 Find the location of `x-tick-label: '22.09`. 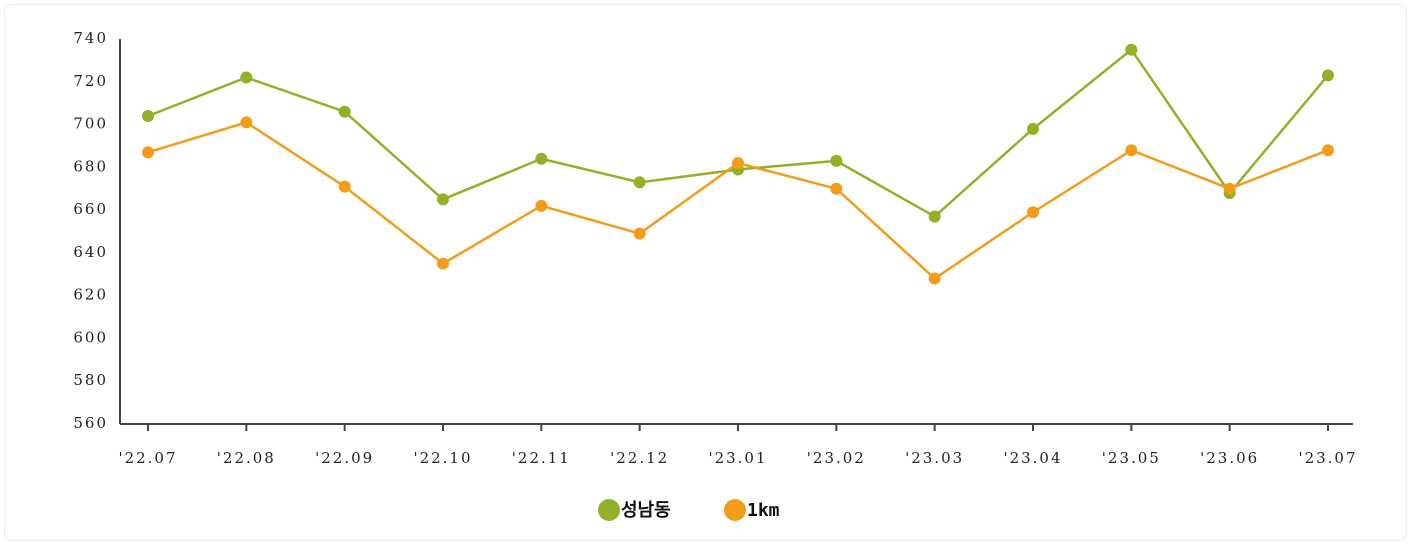

x-tick-label: '22.09 is located at coordinates (344, 458).